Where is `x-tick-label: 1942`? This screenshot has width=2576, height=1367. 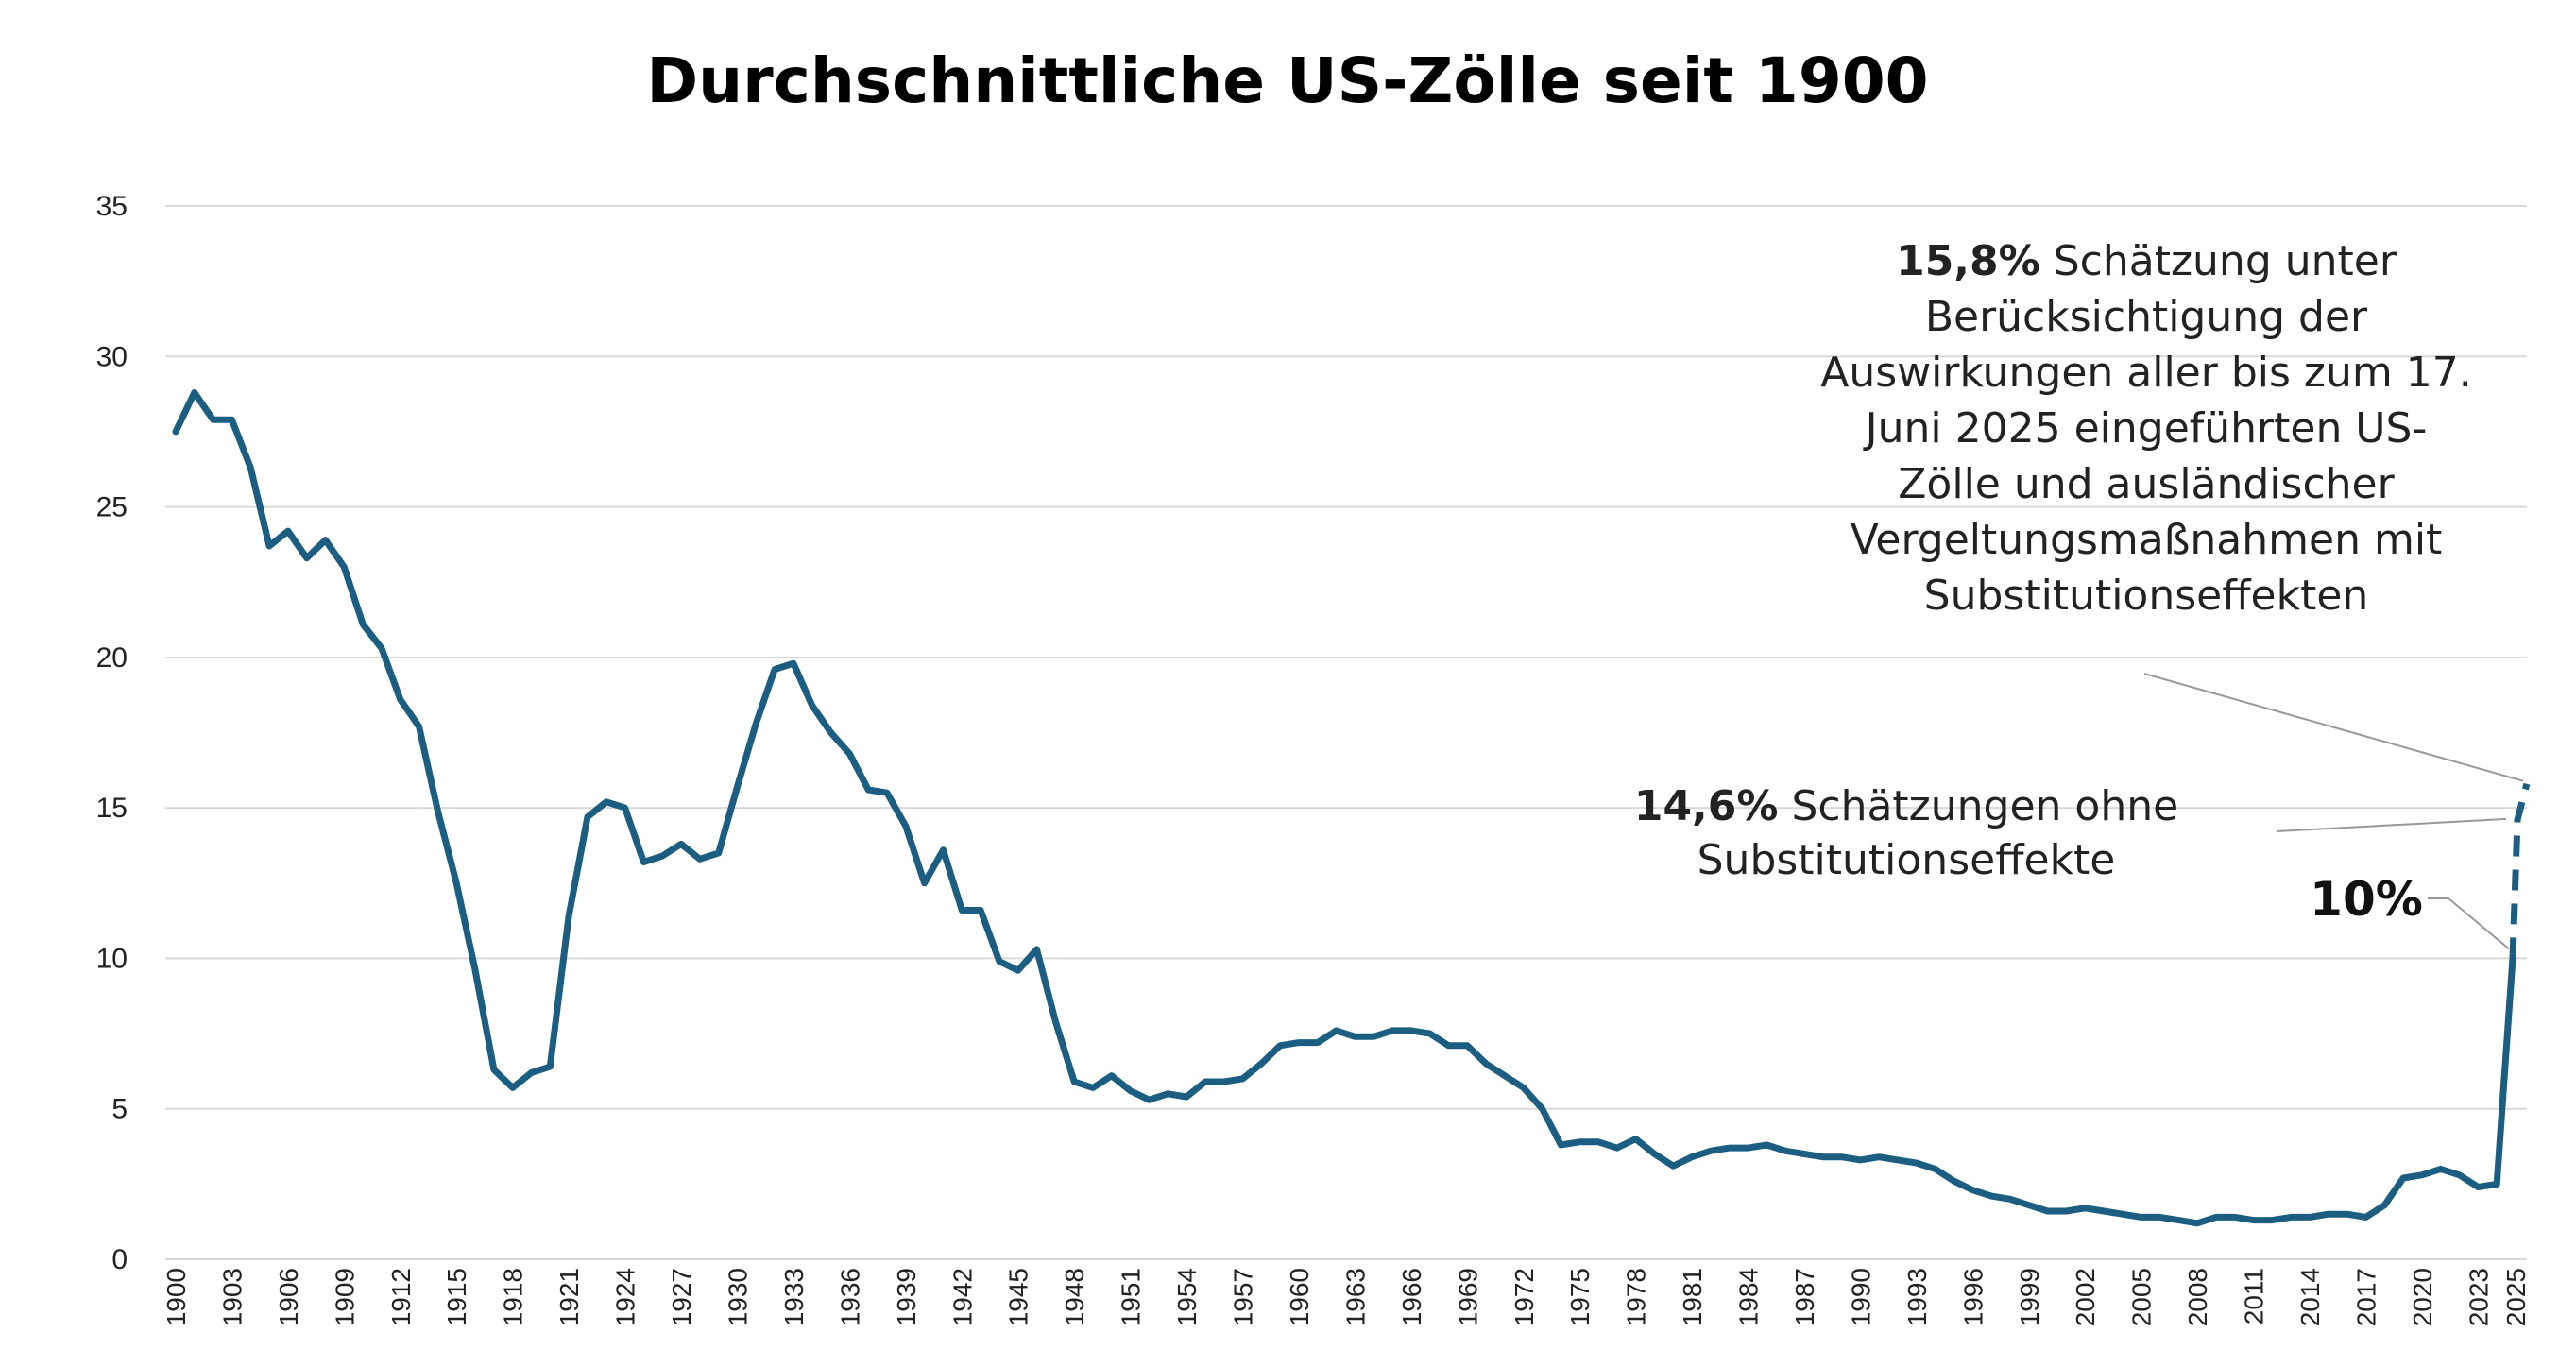 x-tick-label: 1942 is located at coordinates (962, 1297).